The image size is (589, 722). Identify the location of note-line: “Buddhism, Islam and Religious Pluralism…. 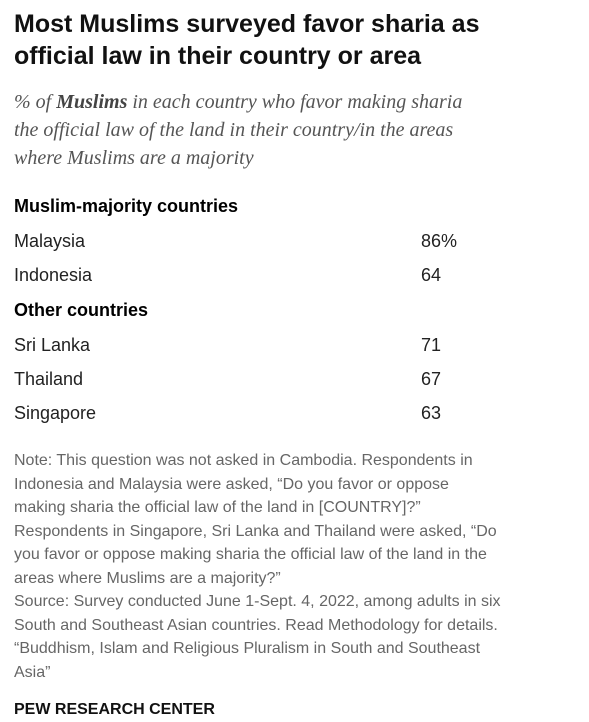
(247, 648).